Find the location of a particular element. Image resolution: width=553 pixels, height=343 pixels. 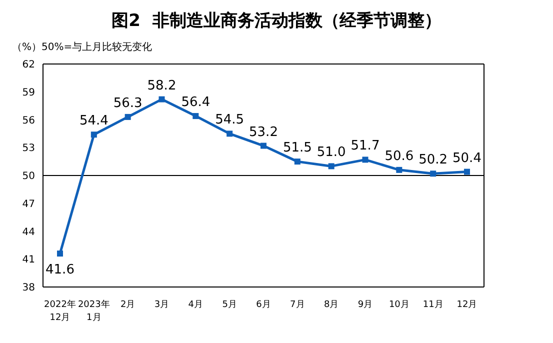

chart-title: 图2 非制造业商务活动指数（经季节调整） is located at coordinates (276, 21).